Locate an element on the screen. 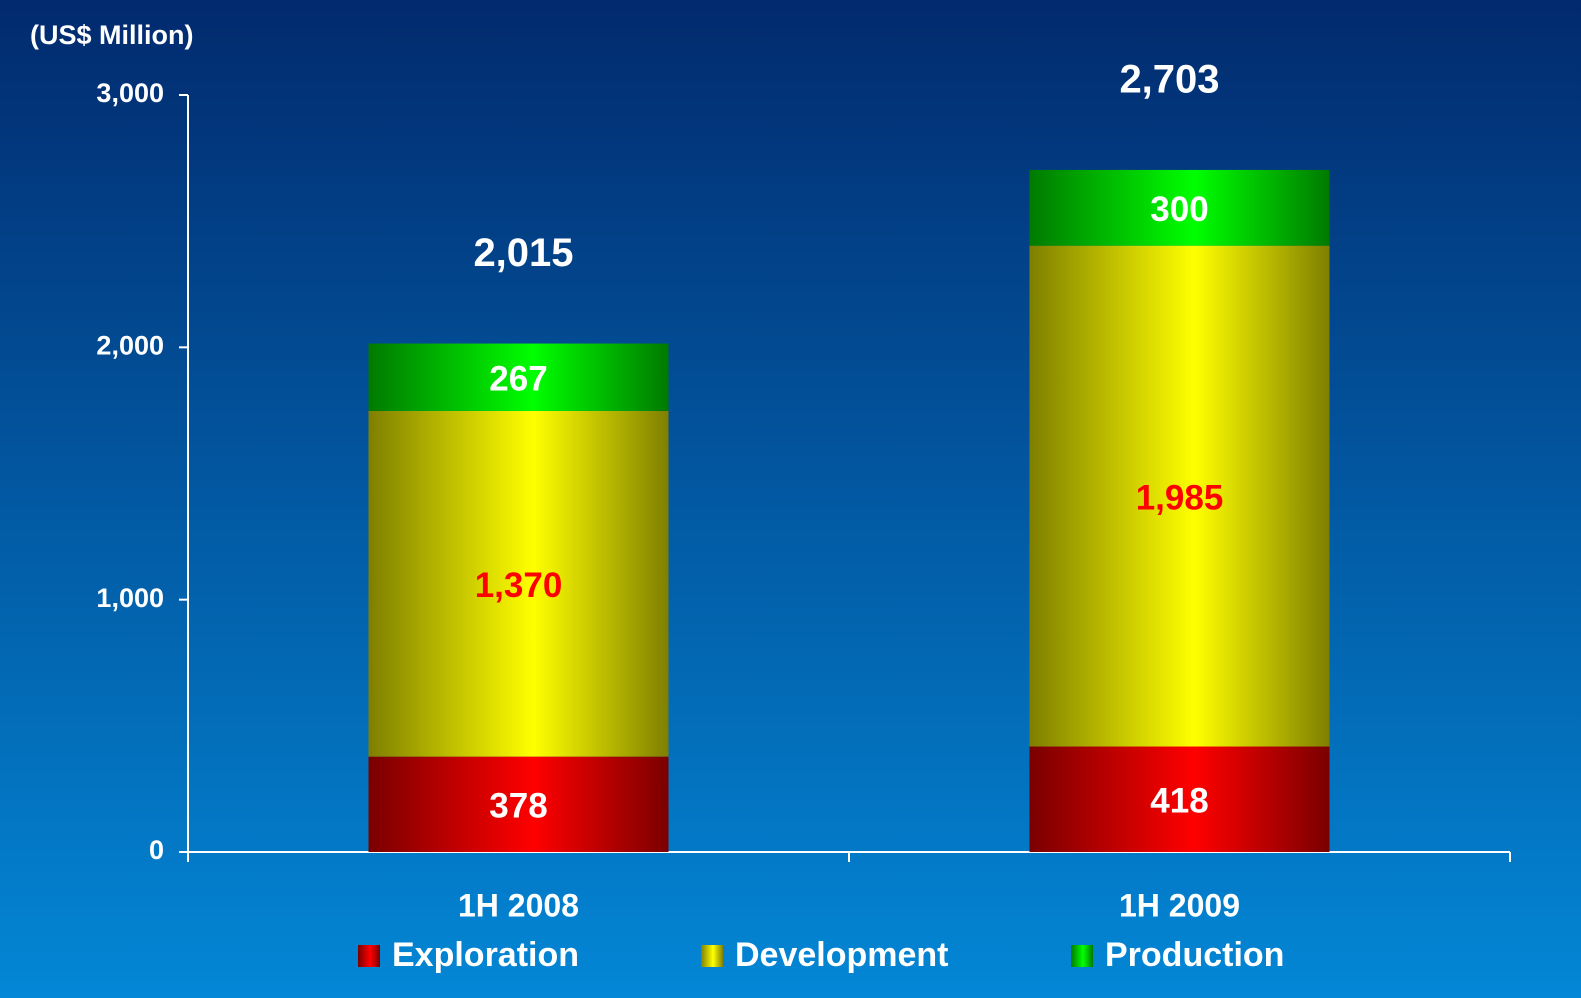 The width and height of the screenshot is (1581, 998). data-label: 267 is located at coordinates (518, 378).